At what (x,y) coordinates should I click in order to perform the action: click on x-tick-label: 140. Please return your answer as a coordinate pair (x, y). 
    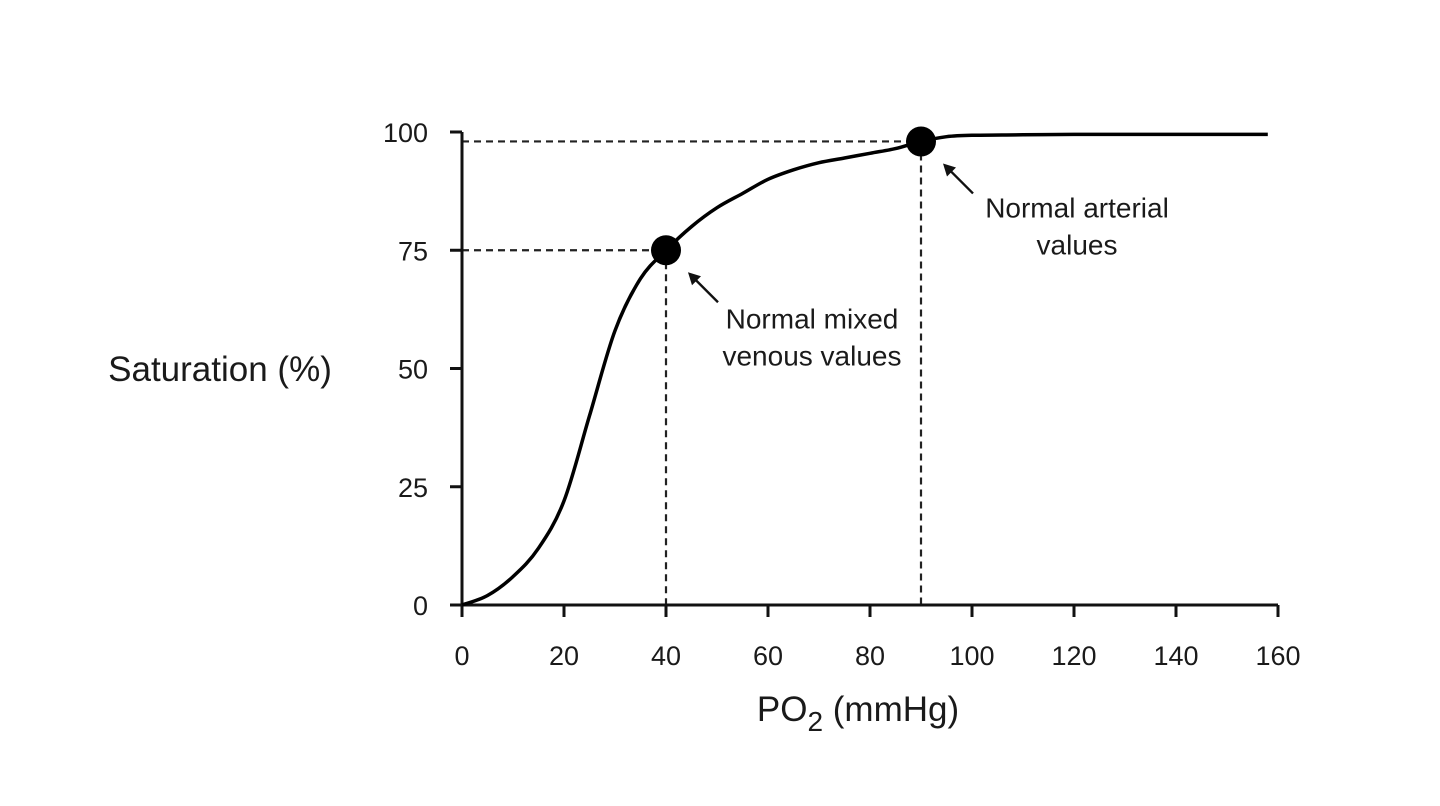
    Looking at the image, I should click on (1175, 656).